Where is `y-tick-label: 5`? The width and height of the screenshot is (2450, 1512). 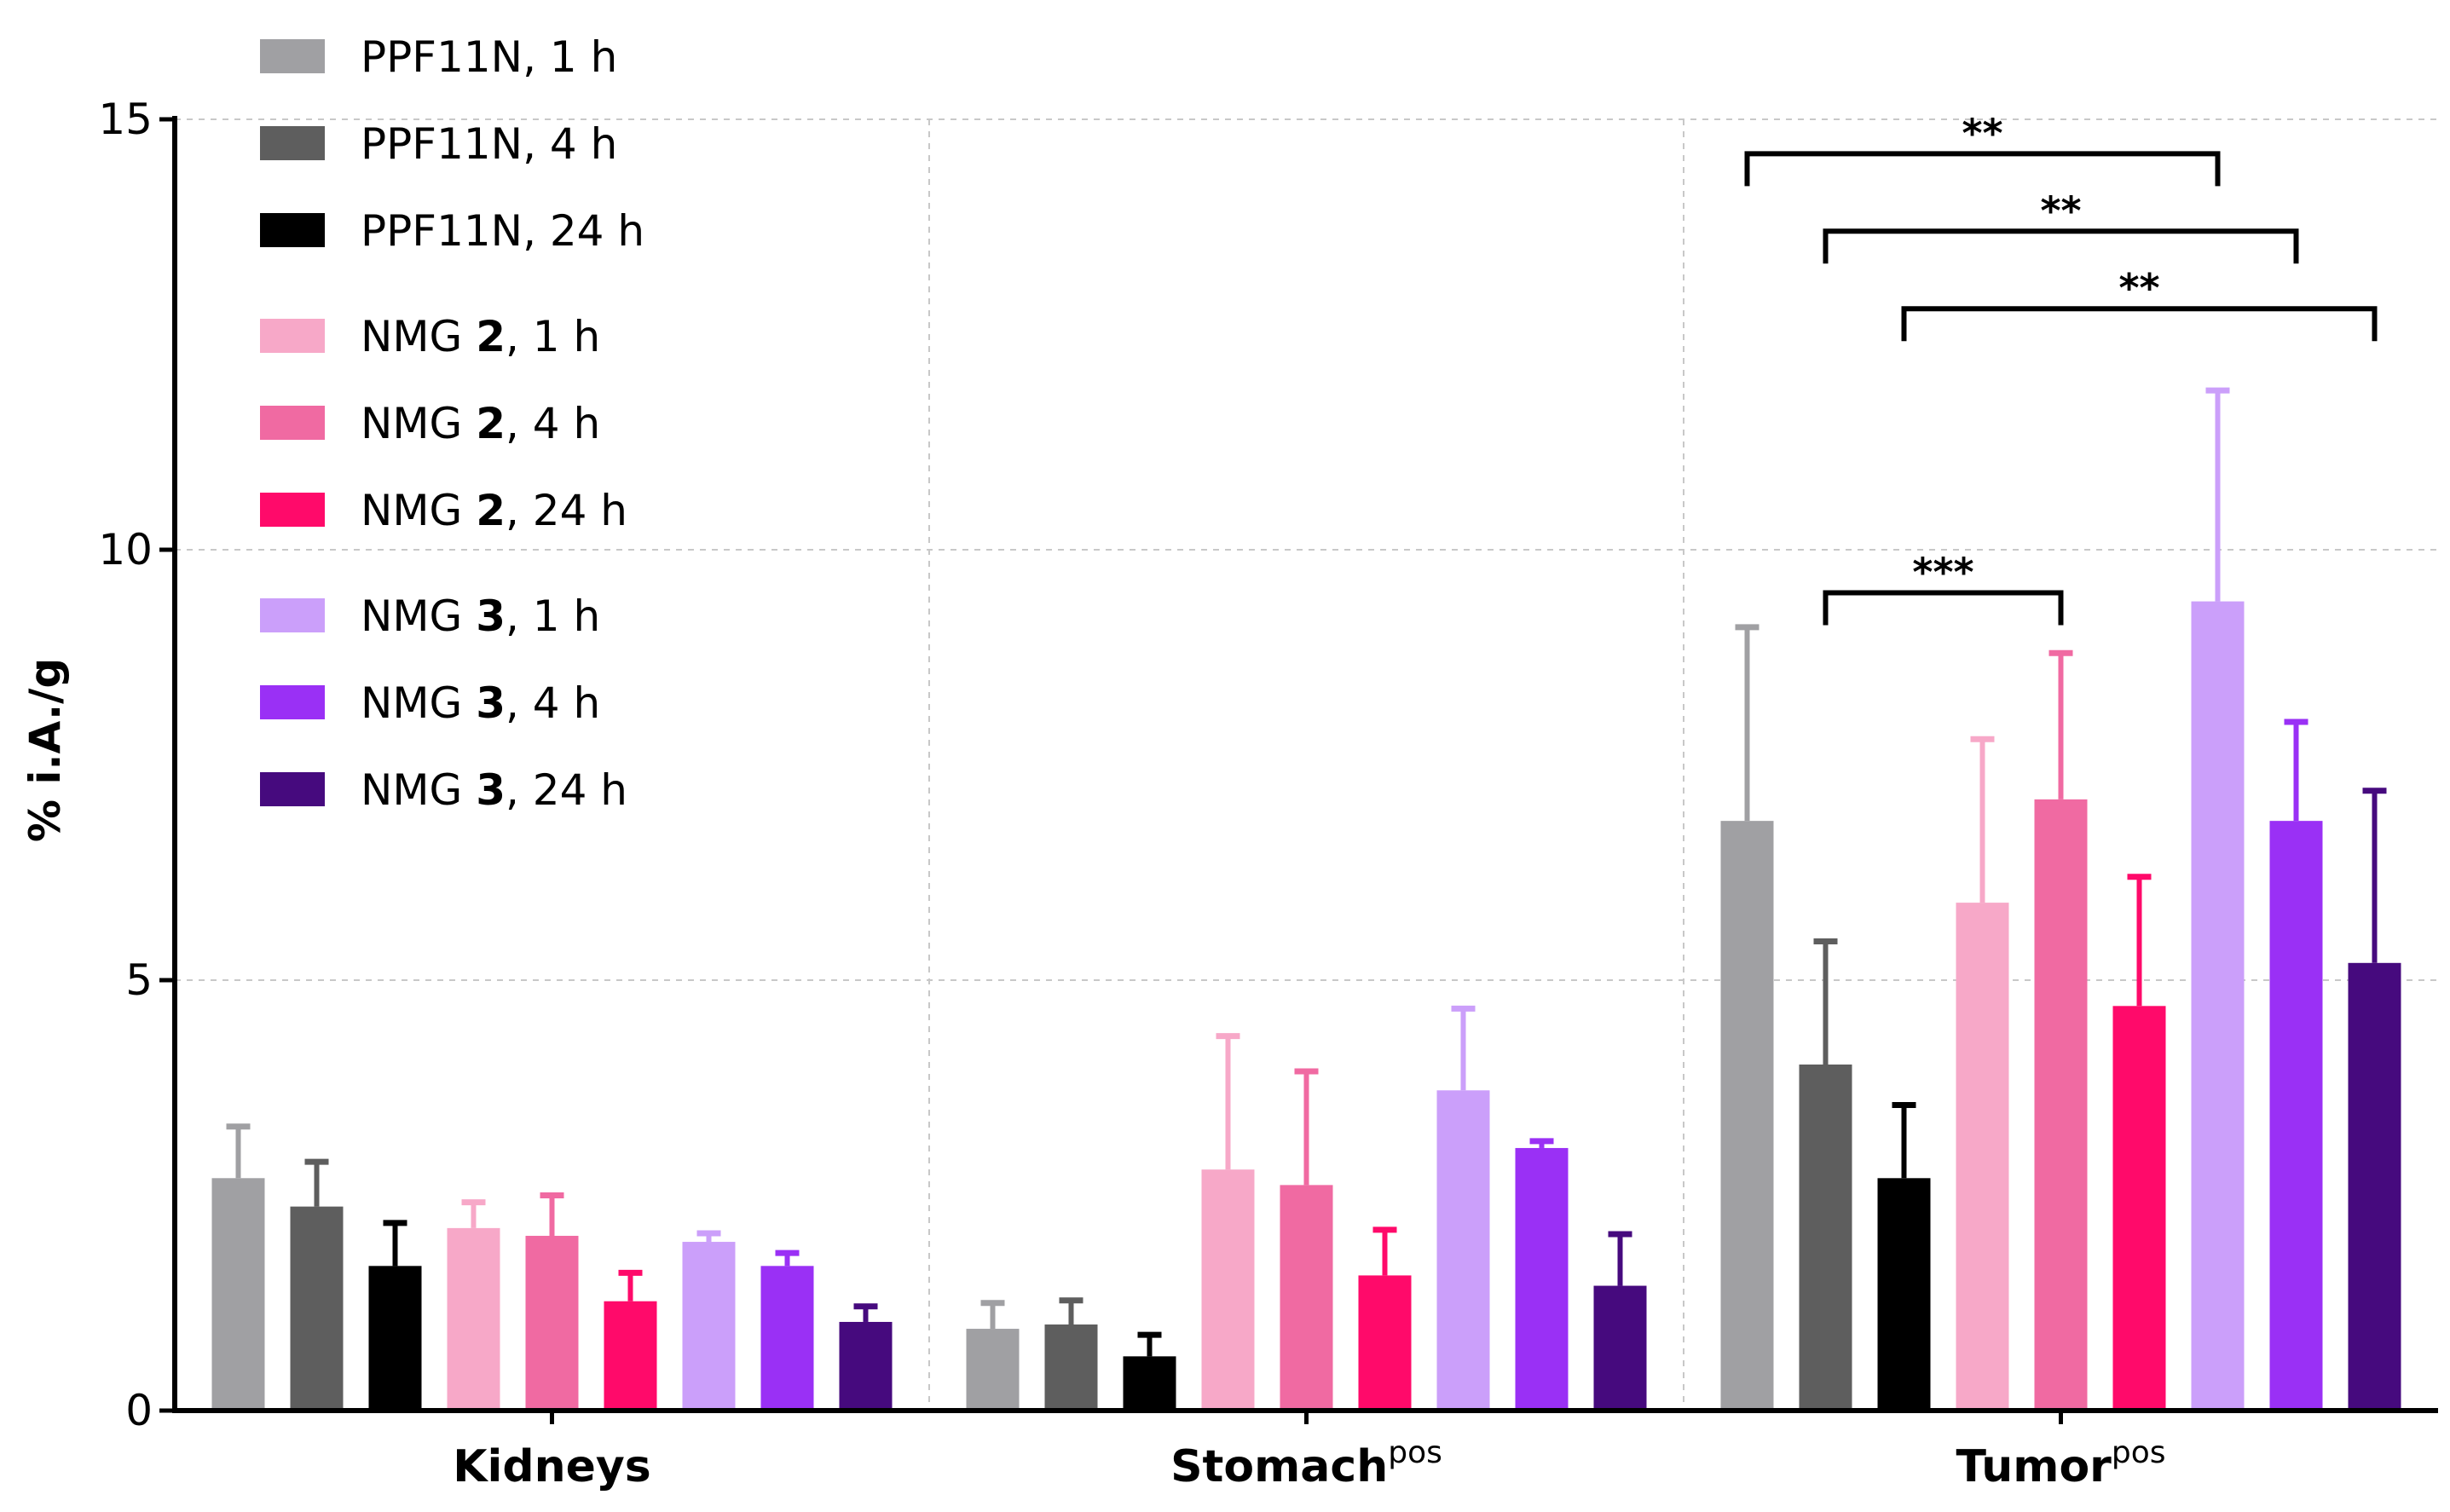 y-tick-label: 5 is located at coordinates (139, 980).